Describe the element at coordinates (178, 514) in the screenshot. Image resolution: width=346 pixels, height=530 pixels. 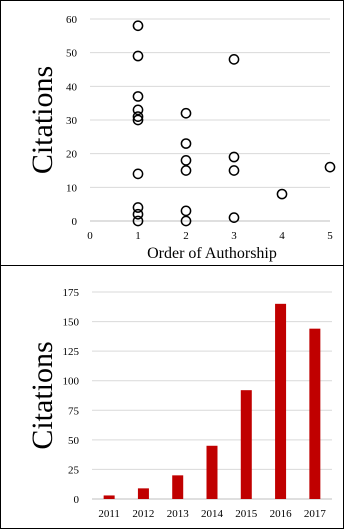
I see `x-tick-label: 2013` at that location.